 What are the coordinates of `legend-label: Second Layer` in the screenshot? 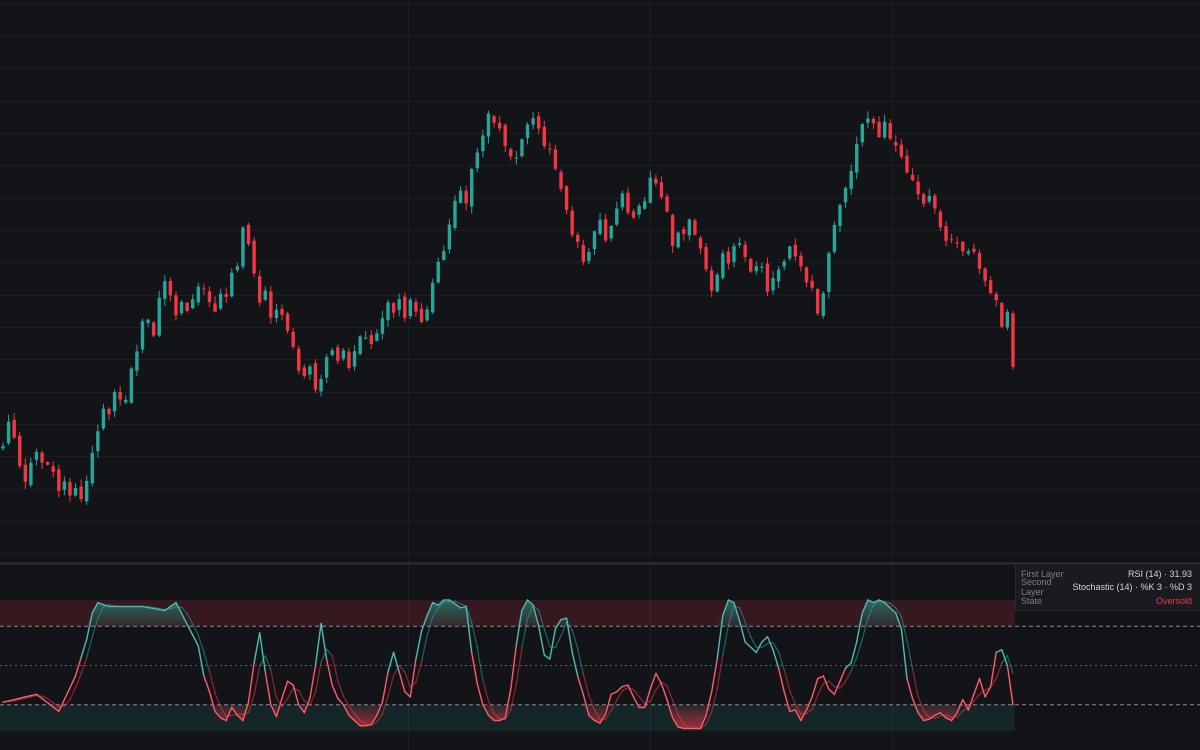 It's located at (1036, 587).